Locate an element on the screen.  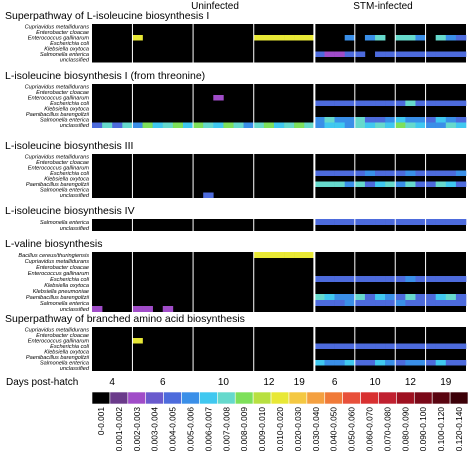
legend-label: 0.080-0.090 is located at coordinates (405, 429).